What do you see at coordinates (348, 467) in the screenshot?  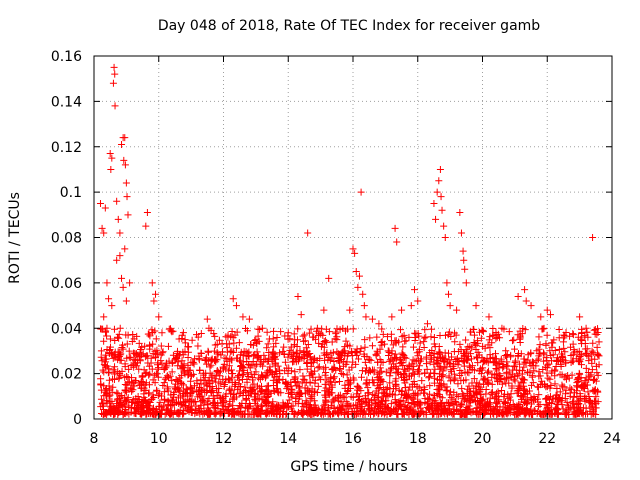 I see `x-axis-label: GPS time / hours` at bounding box center [348, 467].